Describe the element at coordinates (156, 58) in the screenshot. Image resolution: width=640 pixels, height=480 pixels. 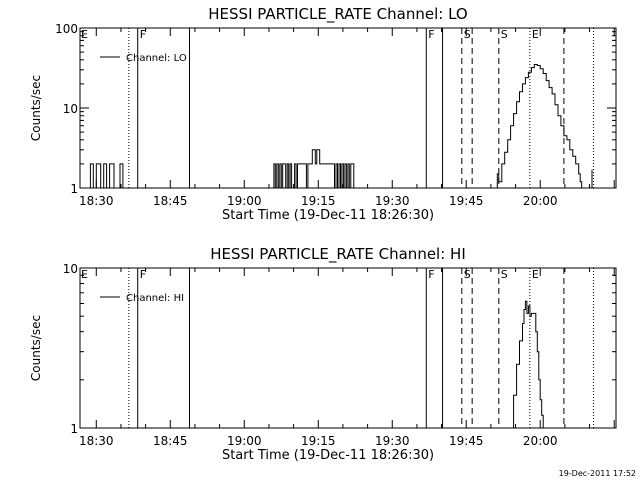
I see `legend-label: Channel: LO` at that location.